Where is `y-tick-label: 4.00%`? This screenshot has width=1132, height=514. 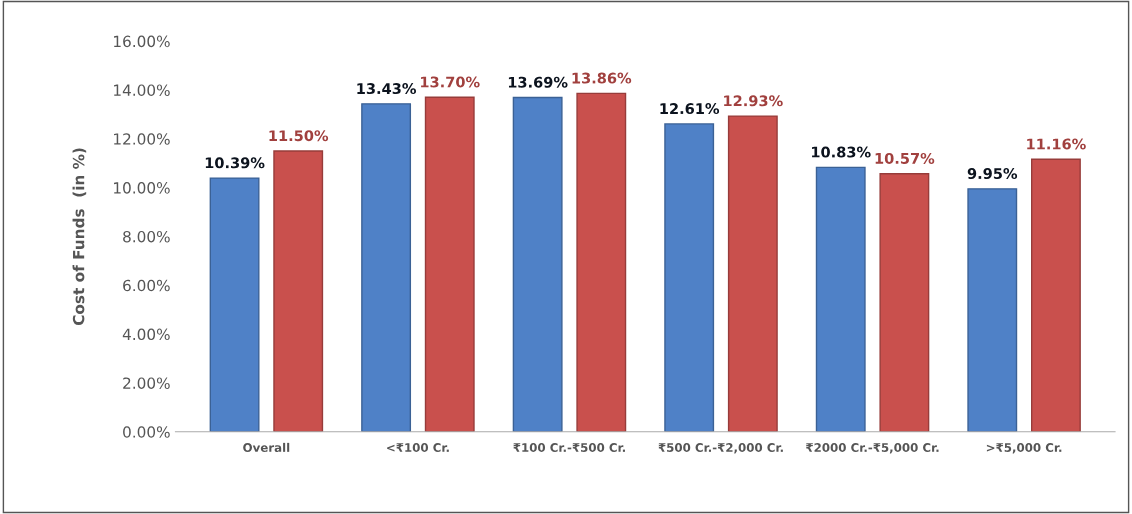 y-tick-label: 4.00% is located at coordinates (146, 334).